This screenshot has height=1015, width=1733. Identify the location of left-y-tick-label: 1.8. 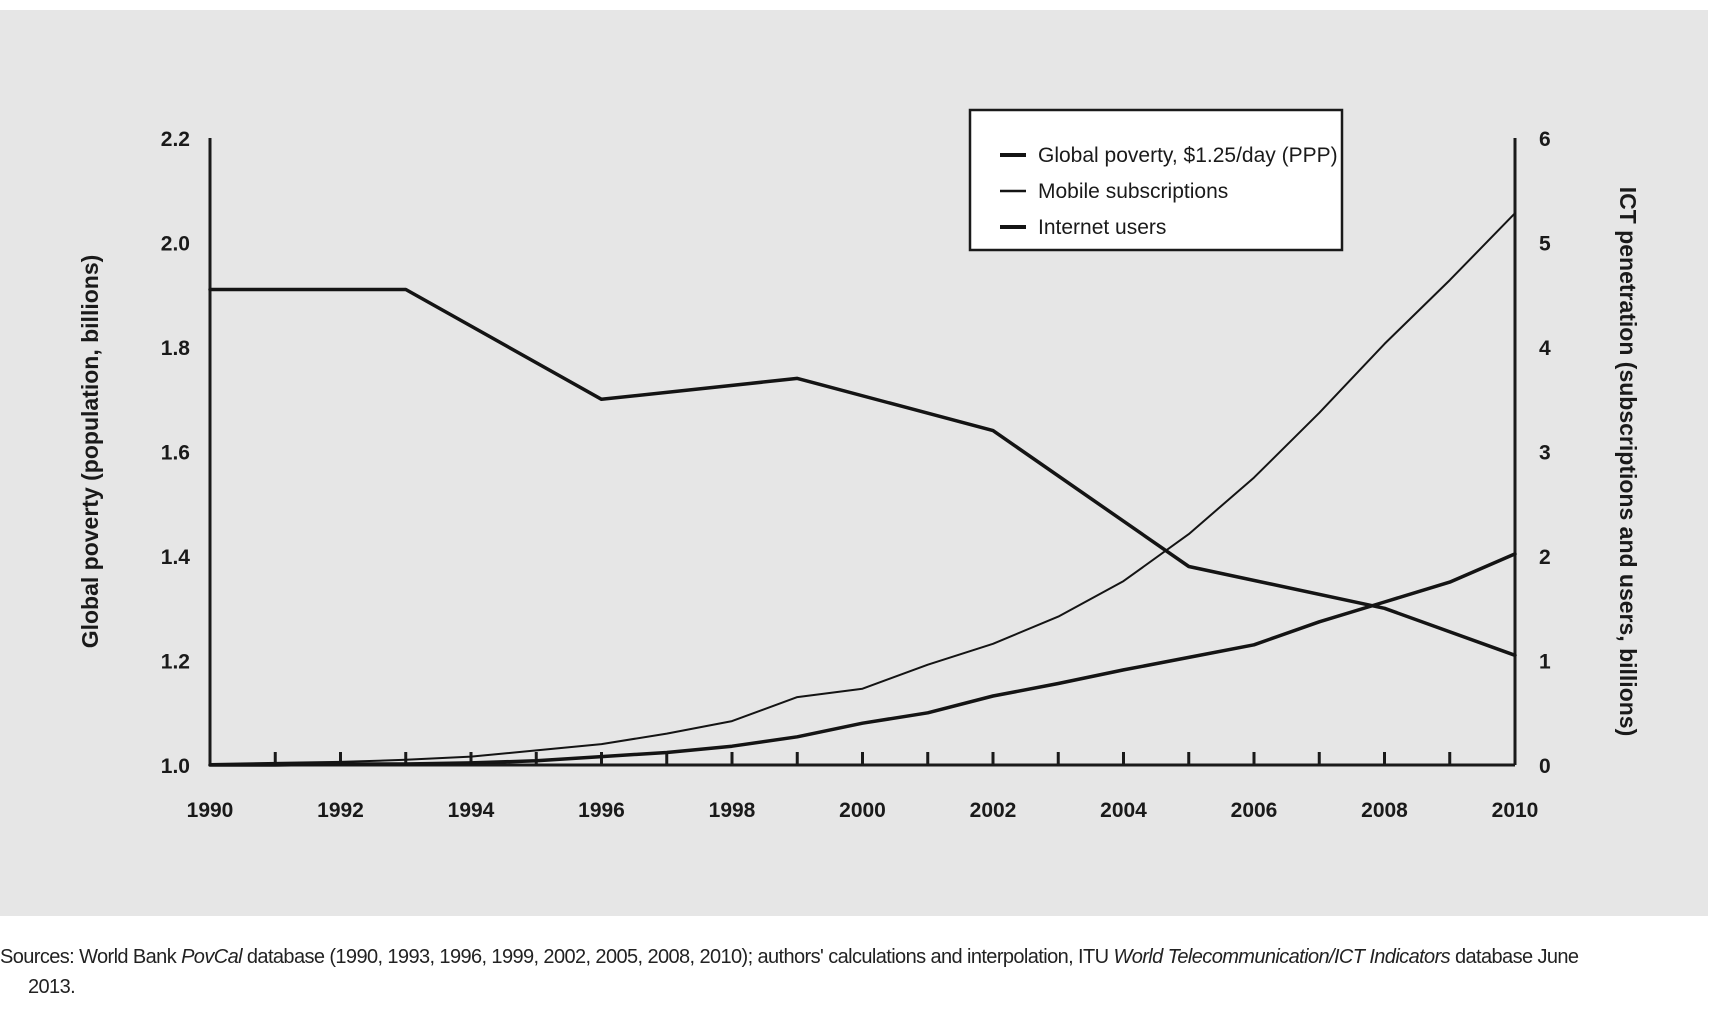
(176, 348).